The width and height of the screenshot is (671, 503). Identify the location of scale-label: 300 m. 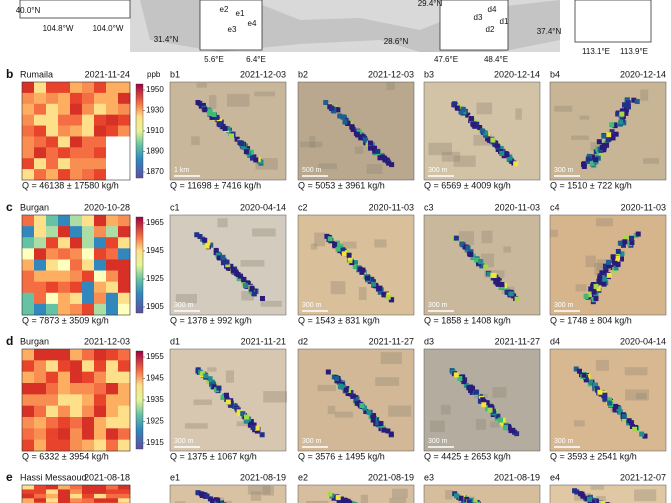
(184, 305).